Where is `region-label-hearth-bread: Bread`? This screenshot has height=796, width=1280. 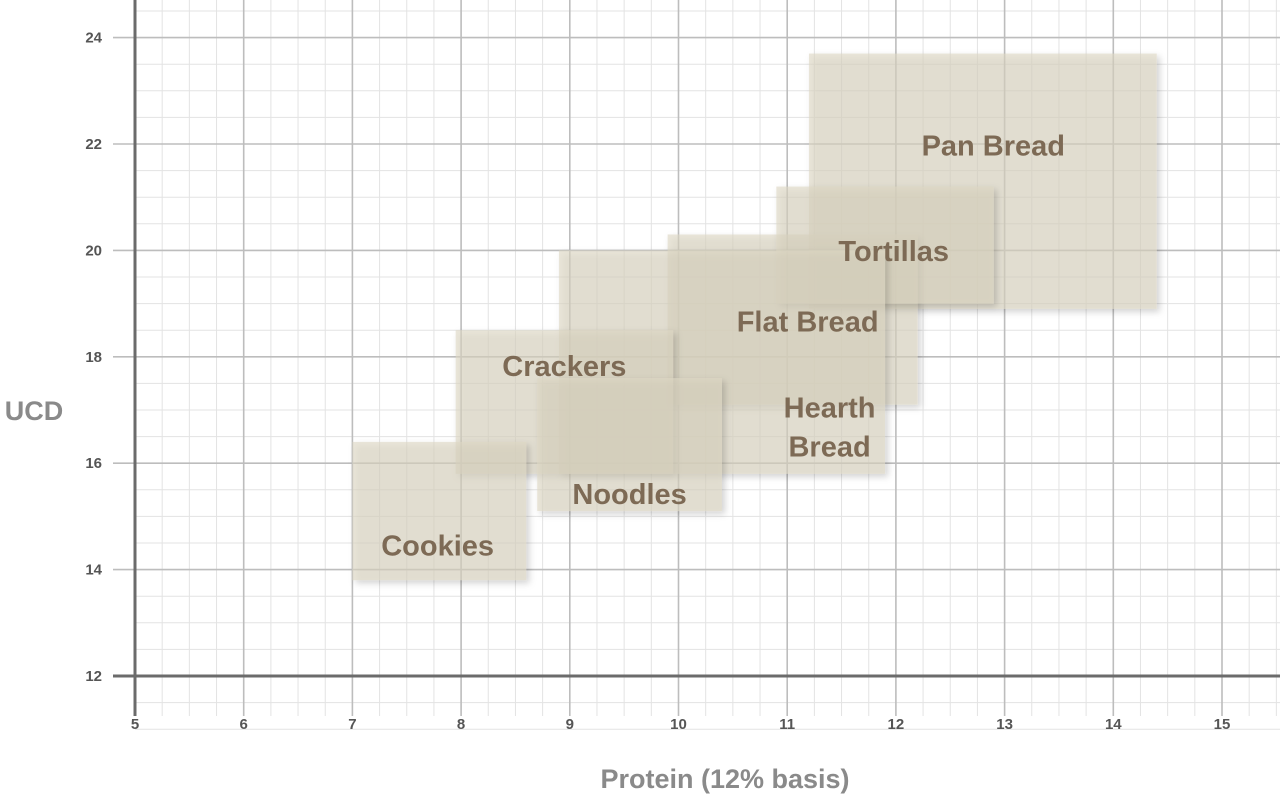 region-label-hearth-bread: Bread is located at coordinates (829, 447).